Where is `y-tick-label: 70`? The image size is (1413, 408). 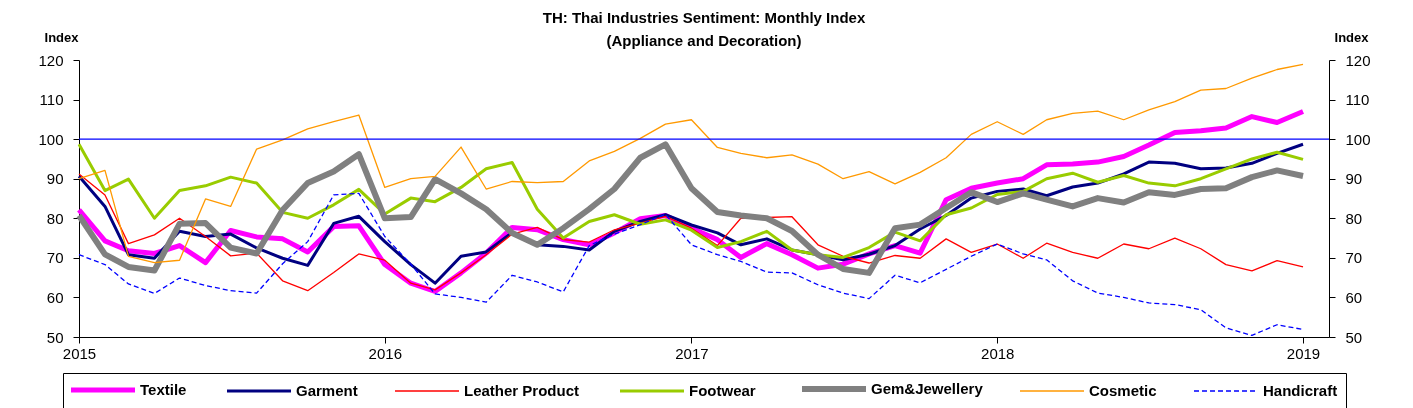 y-tick-label: 70 is located at coordinates (55, 258).